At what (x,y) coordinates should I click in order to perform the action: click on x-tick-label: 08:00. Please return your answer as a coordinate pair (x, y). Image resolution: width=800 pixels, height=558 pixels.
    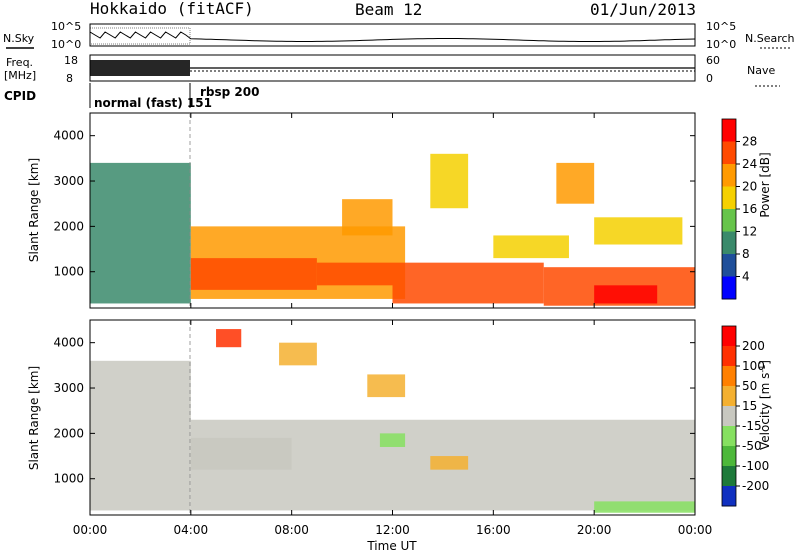
    Looking at the image, I should click on (291, 530).